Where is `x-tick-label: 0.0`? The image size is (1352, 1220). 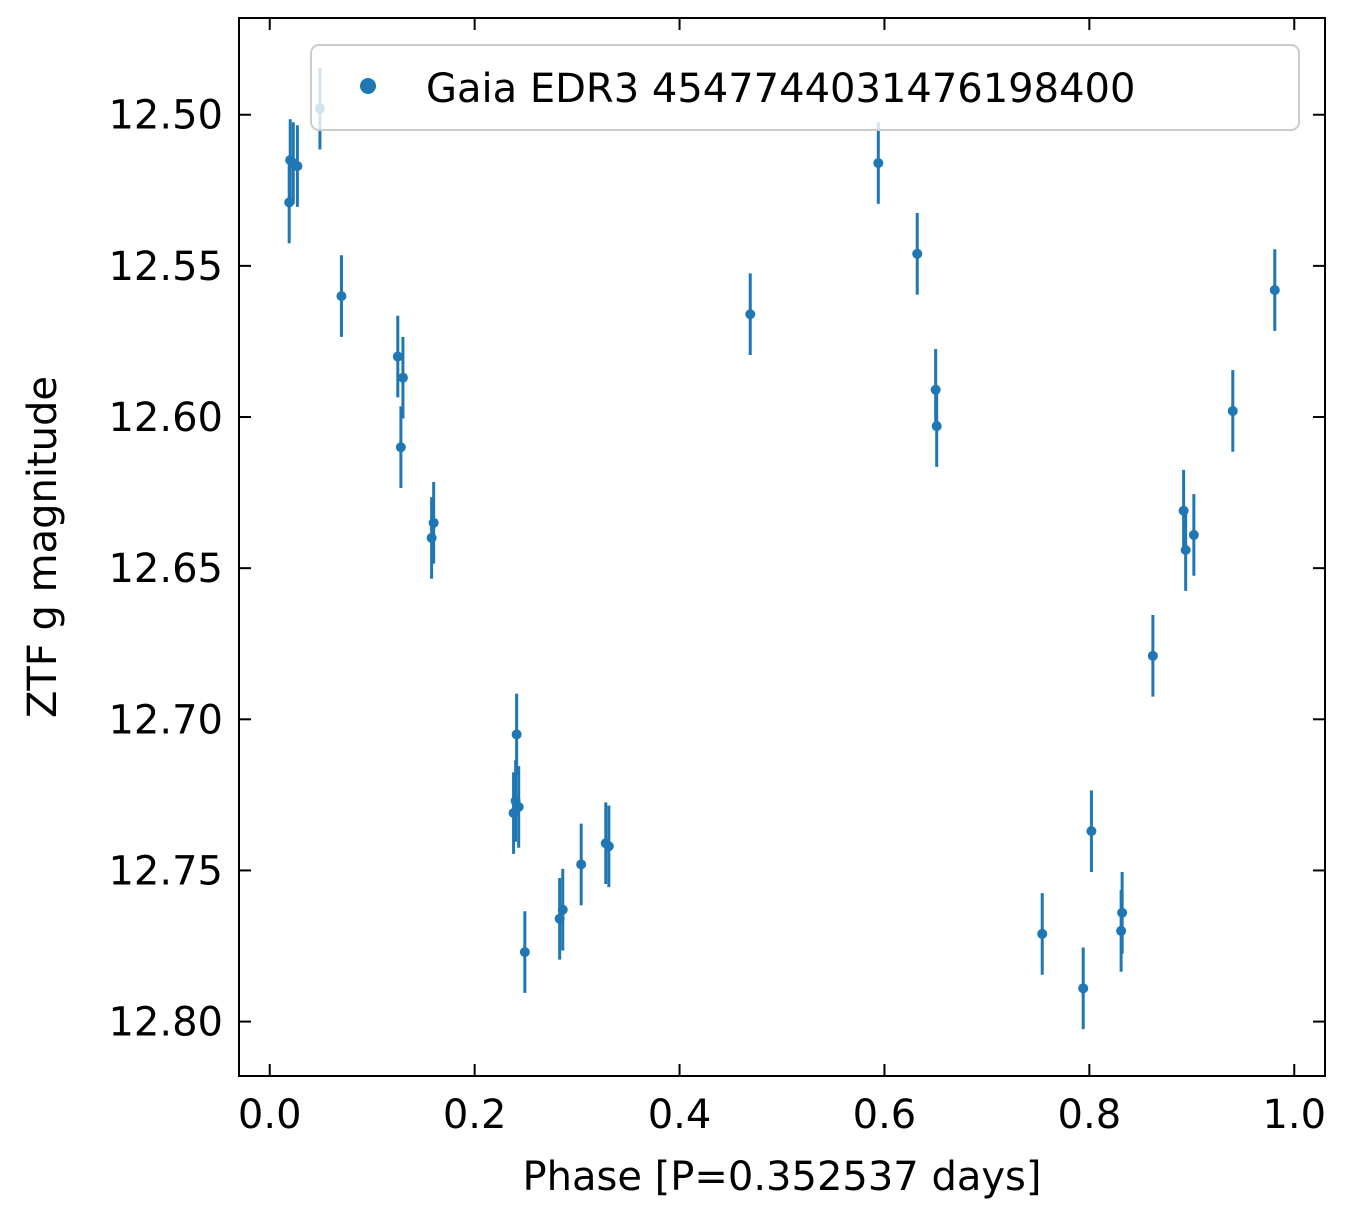 x-tick-label: 0.0 is located at coordinates (270, 1115).